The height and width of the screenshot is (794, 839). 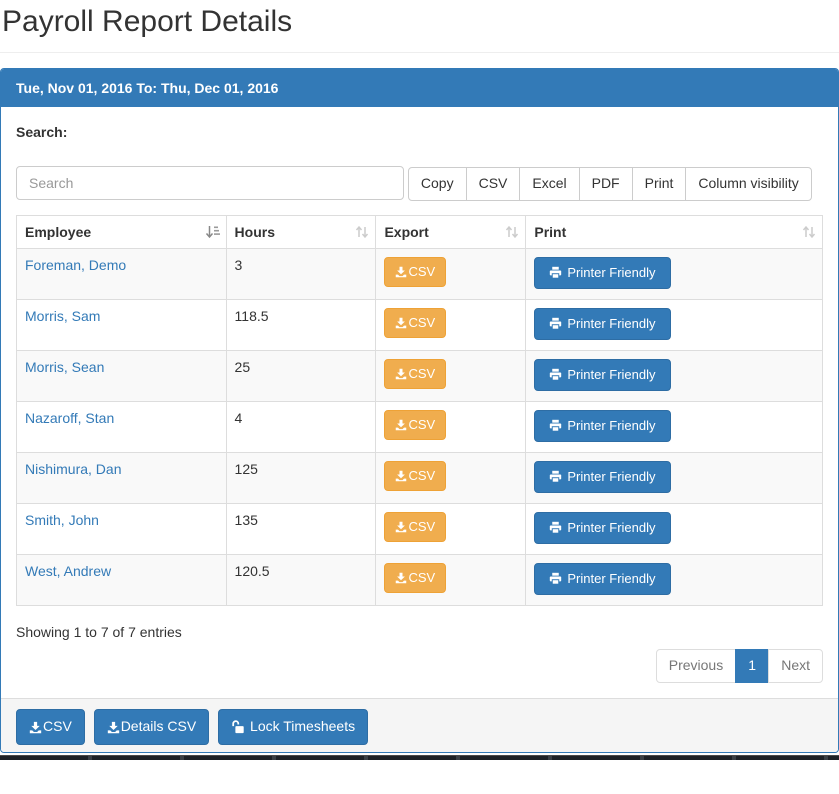 What do you see at coordinates (451, 231) in the screenshot?
I see `column-header-export: Export` at bounding box center [451, 231].